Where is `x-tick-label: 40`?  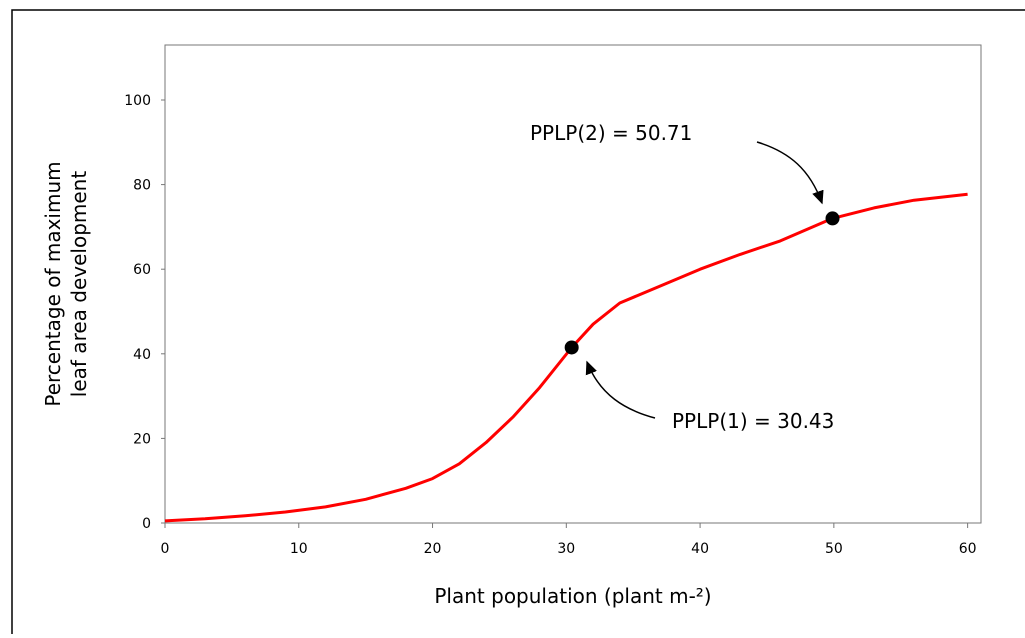 x-tick-label: 40 is located at coordinates (700, 549).